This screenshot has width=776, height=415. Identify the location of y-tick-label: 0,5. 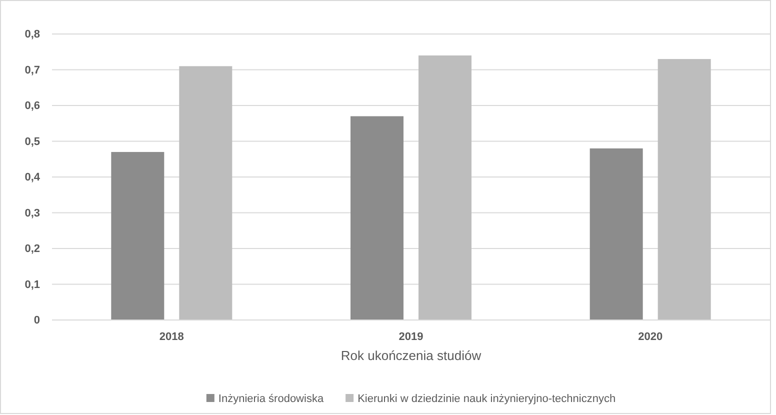
(32, 142).